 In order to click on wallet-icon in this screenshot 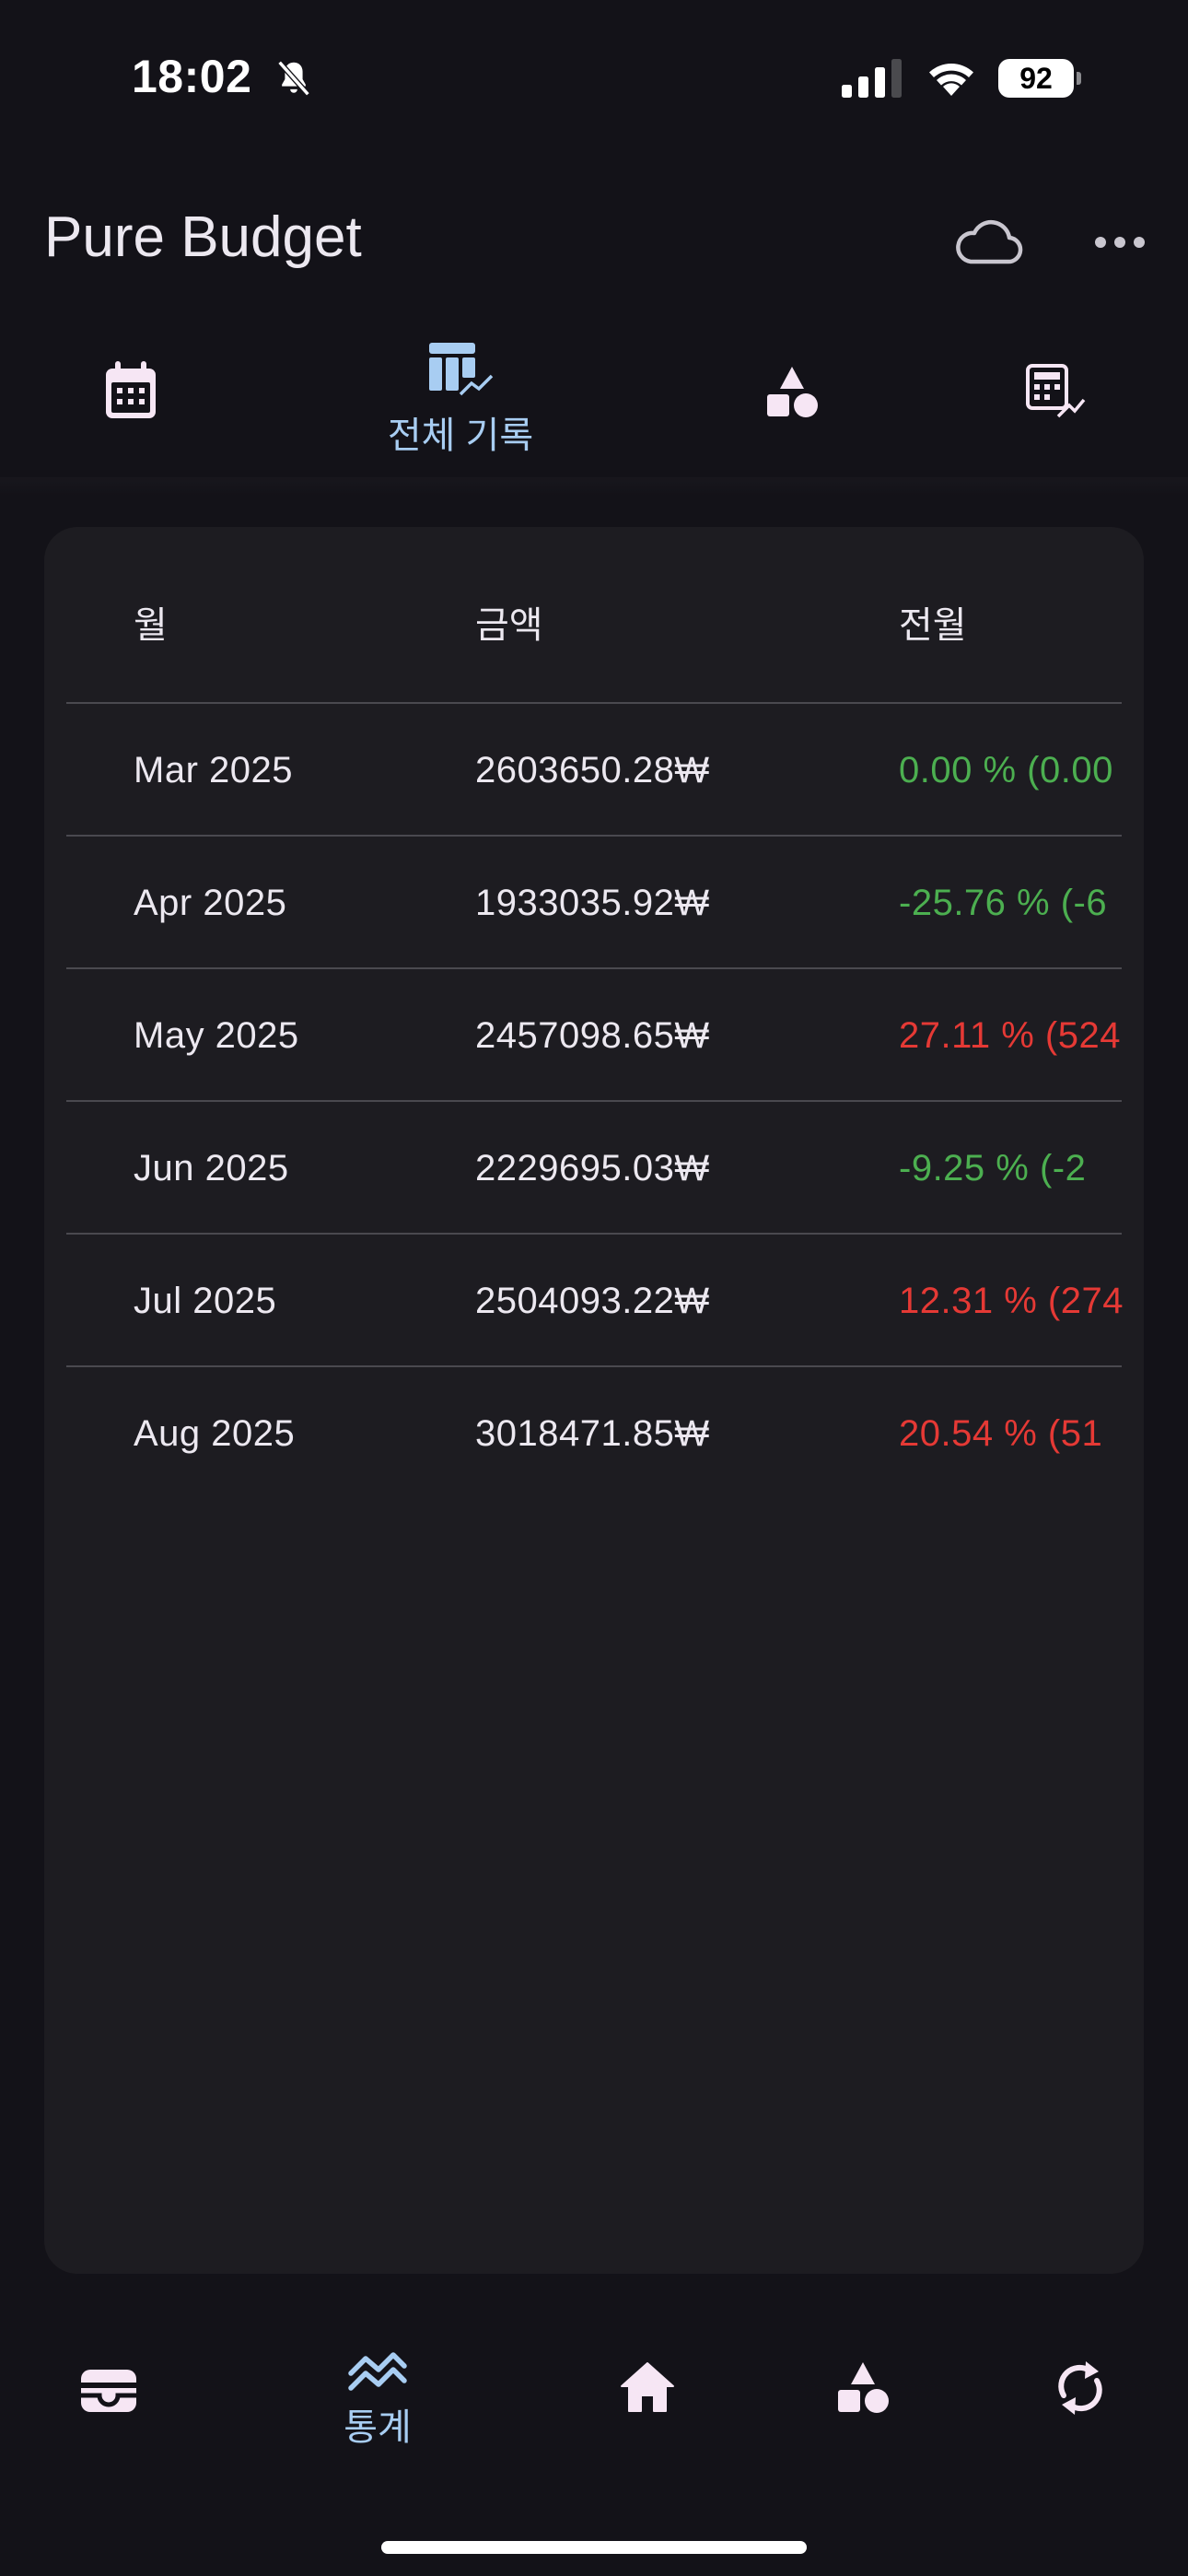, I will do `click(108, 2391)`.